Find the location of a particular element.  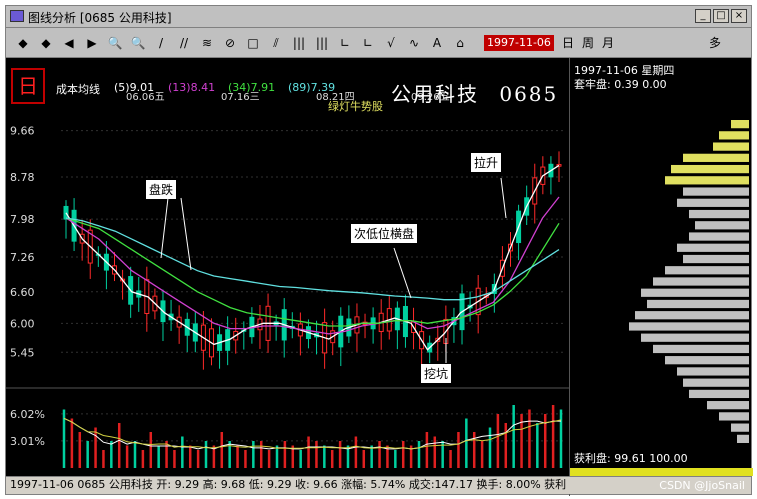

stock-name: 公用科技 is located at coordinates (435, 94).